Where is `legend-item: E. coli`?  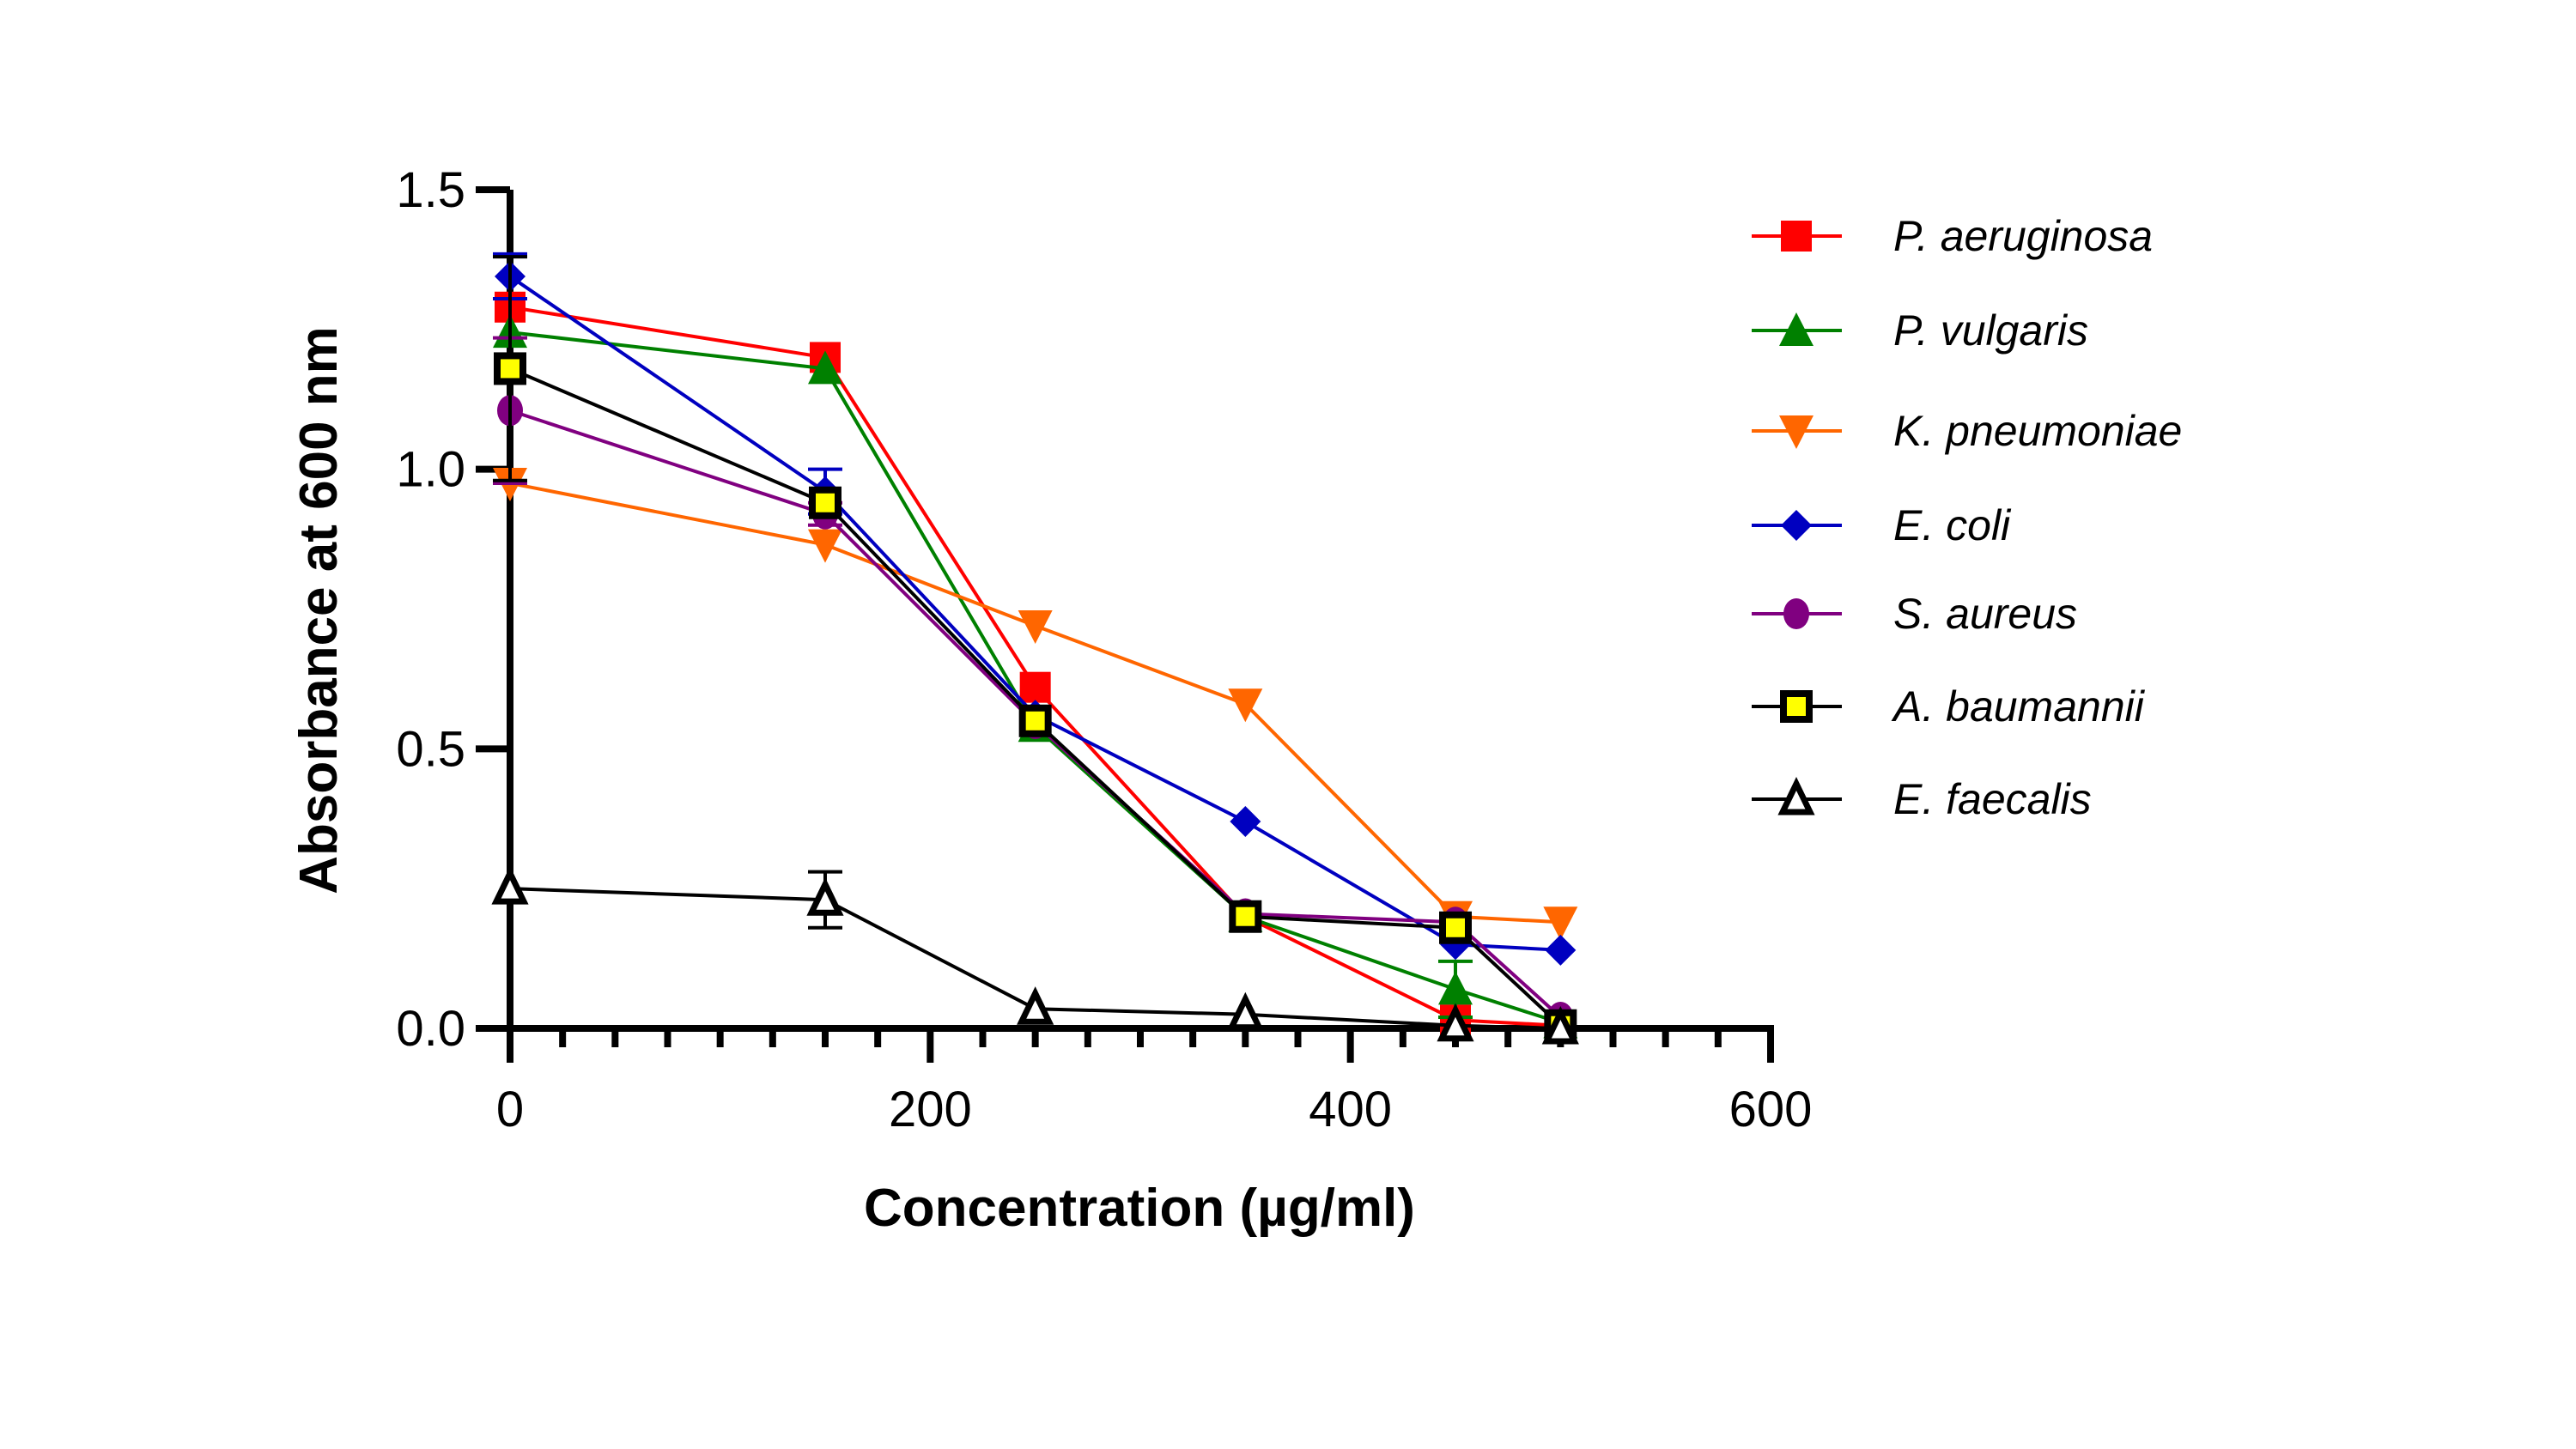
legend-item: E. coli is located at coordinates (1882, 525).